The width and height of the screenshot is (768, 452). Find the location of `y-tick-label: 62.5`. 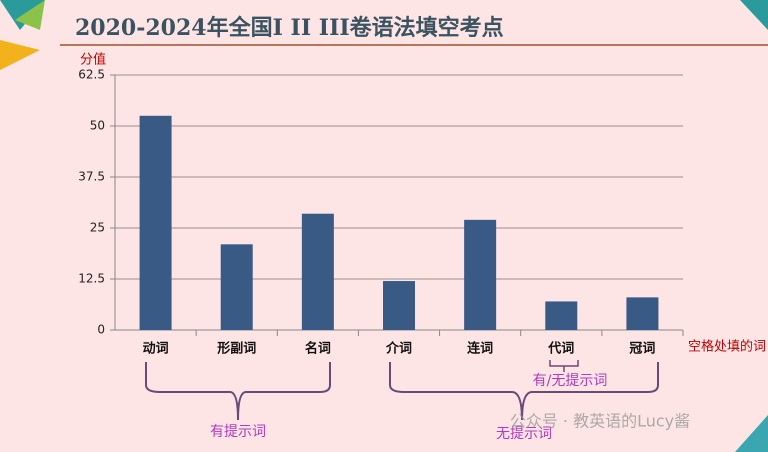

y-tick-label: 62.5 is located at coordinates (91, 75).